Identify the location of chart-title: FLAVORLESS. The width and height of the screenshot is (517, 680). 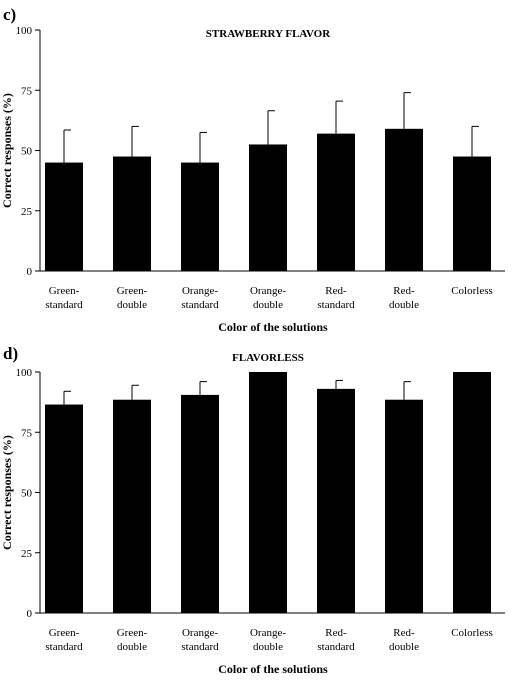
(268, 358).